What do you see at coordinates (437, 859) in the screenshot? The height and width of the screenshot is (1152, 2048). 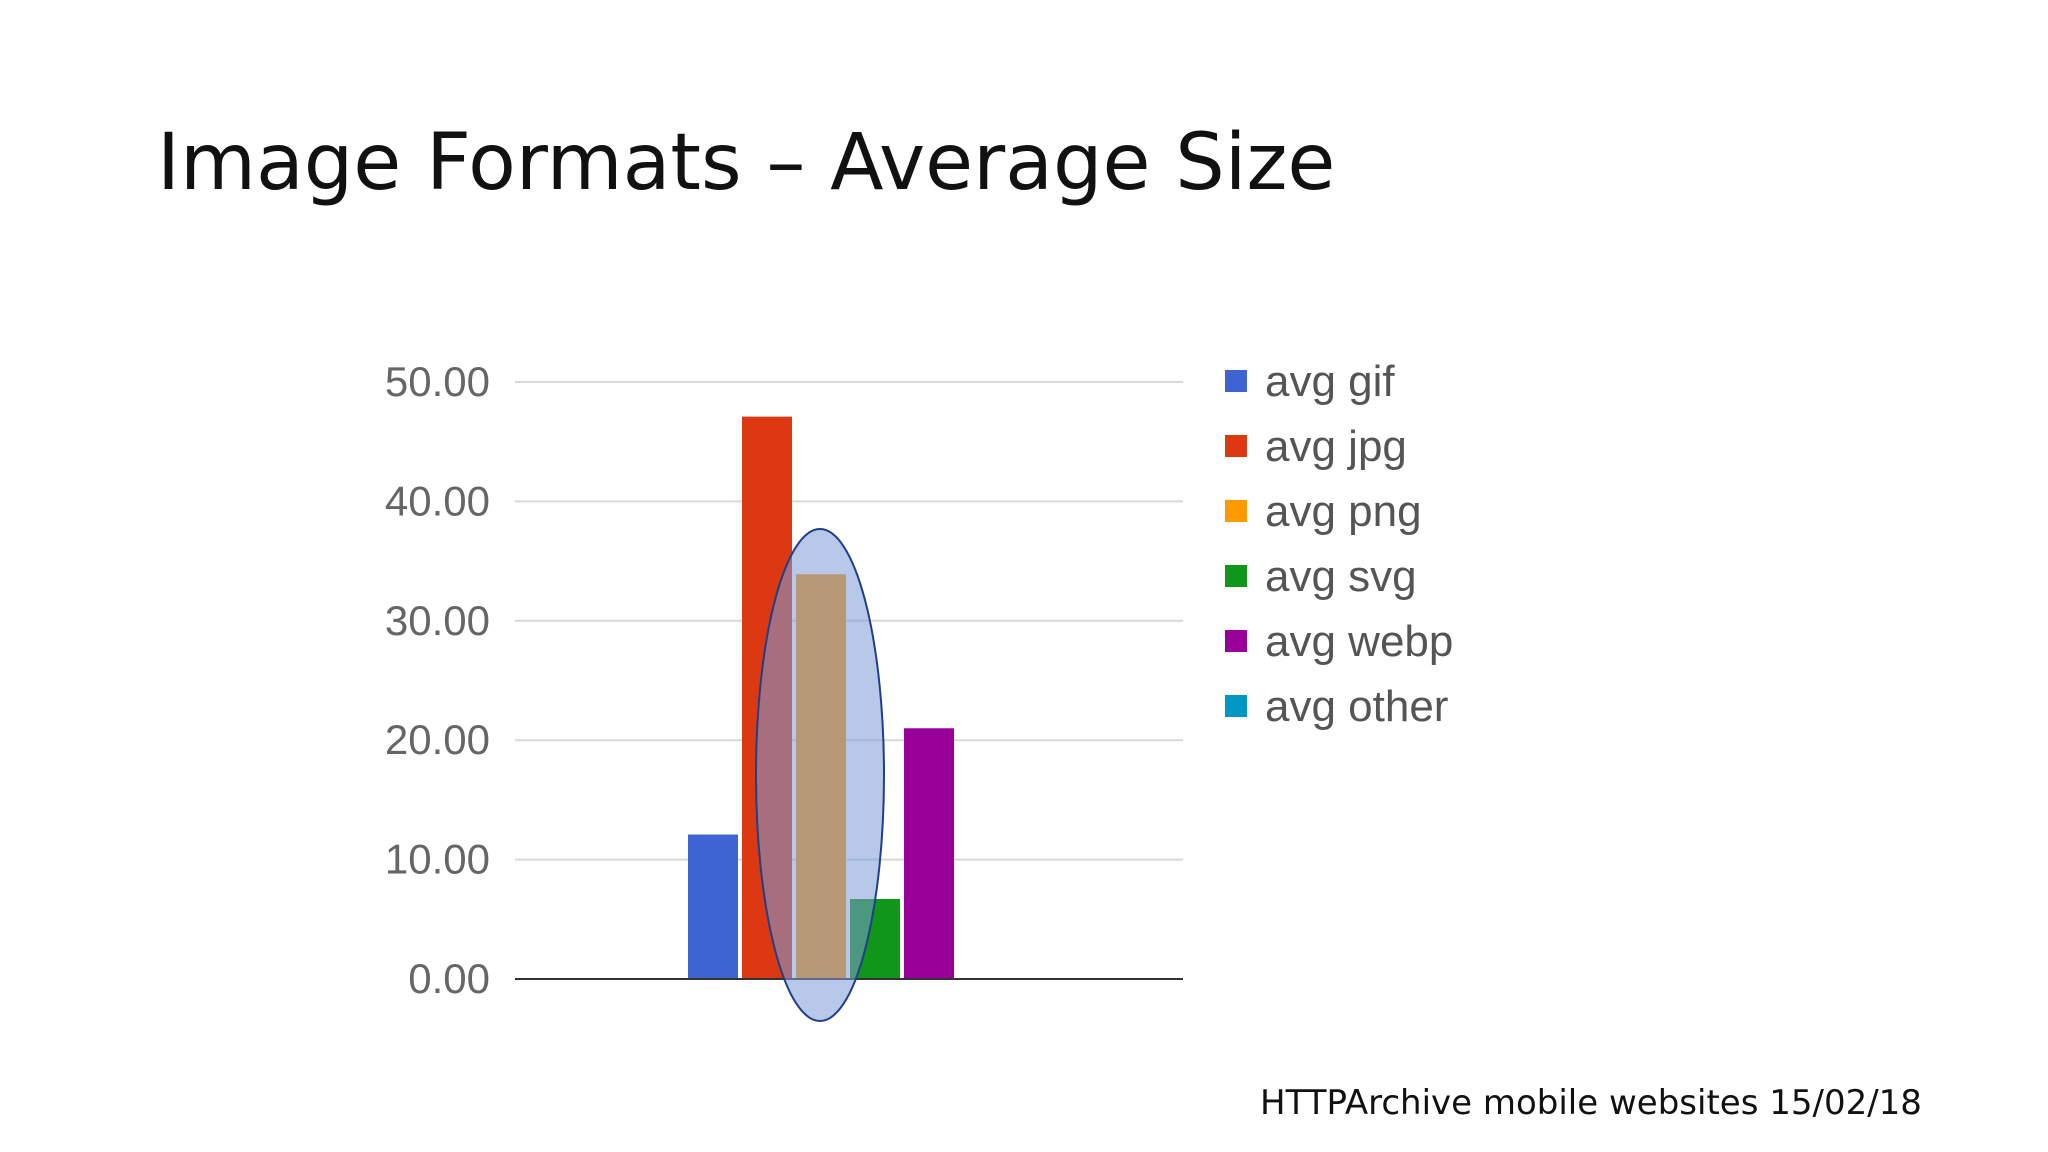 I see `y-tick-label: 10.00` at bounding box center [437, 859].